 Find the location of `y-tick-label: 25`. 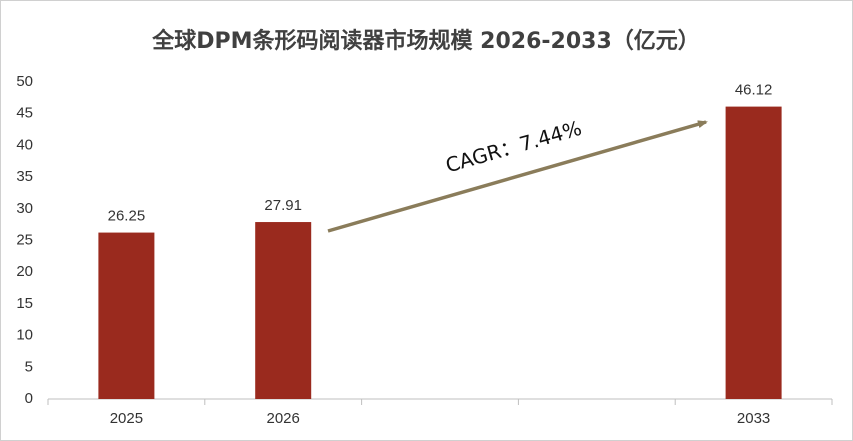

y-tick-label: 25 is located at coordinates (24, 239).